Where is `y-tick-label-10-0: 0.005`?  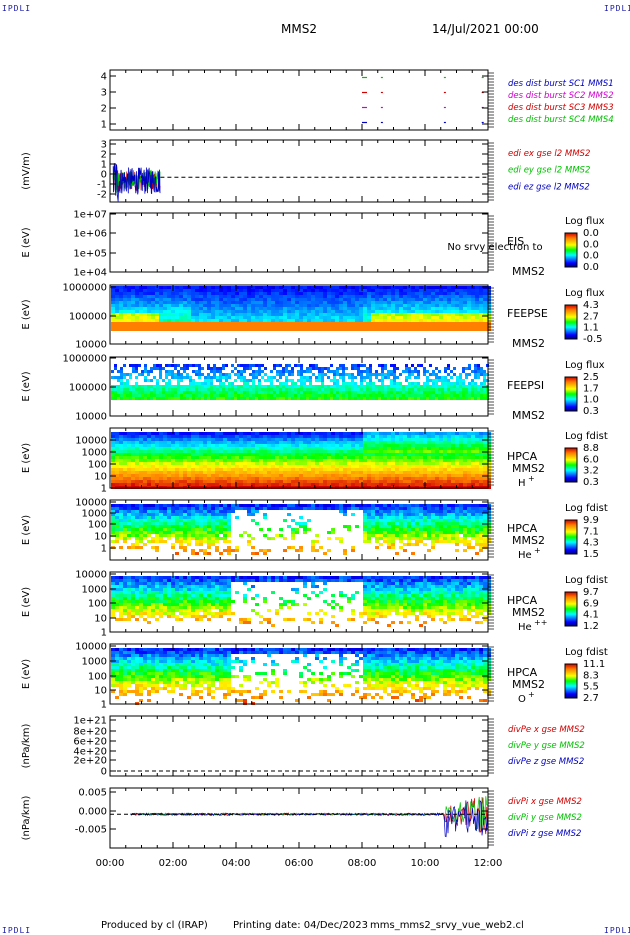
y-tick-label-10-0: 0.005 is located at coordinates (92, 793).